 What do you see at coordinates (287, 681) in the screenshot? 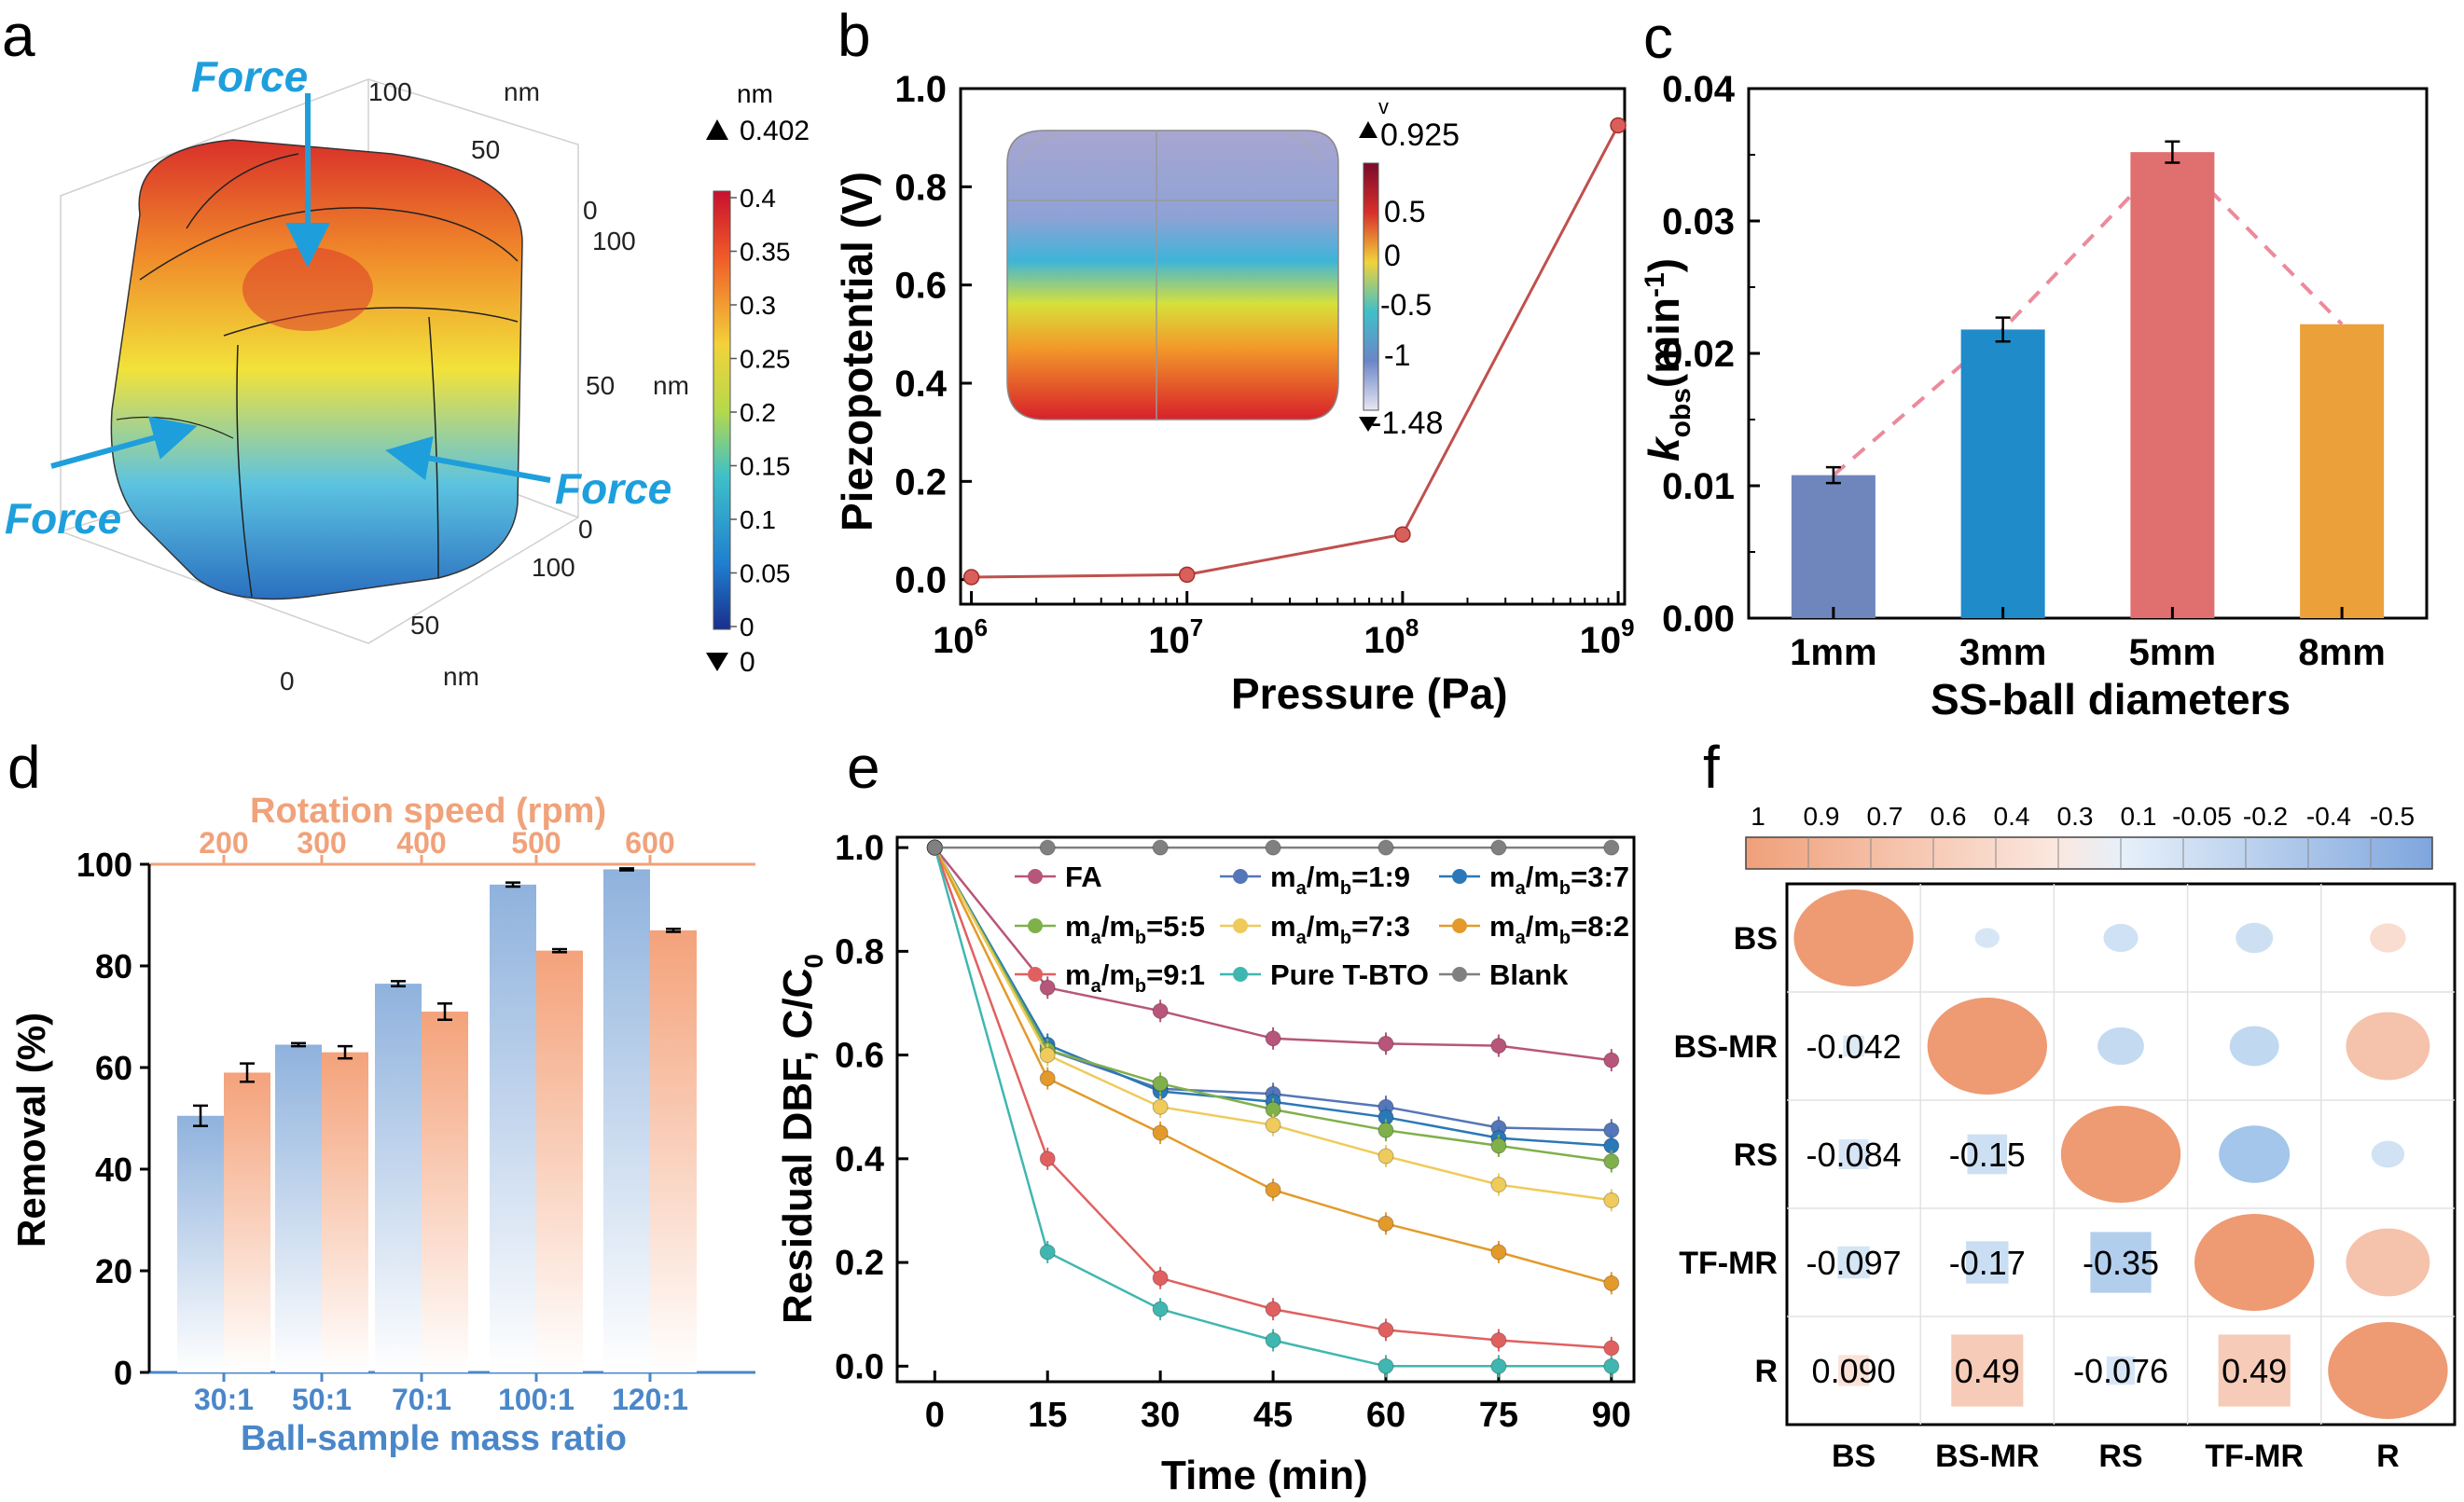
I see `a-bottom-tick: 0` at bounding box center [287, 681].